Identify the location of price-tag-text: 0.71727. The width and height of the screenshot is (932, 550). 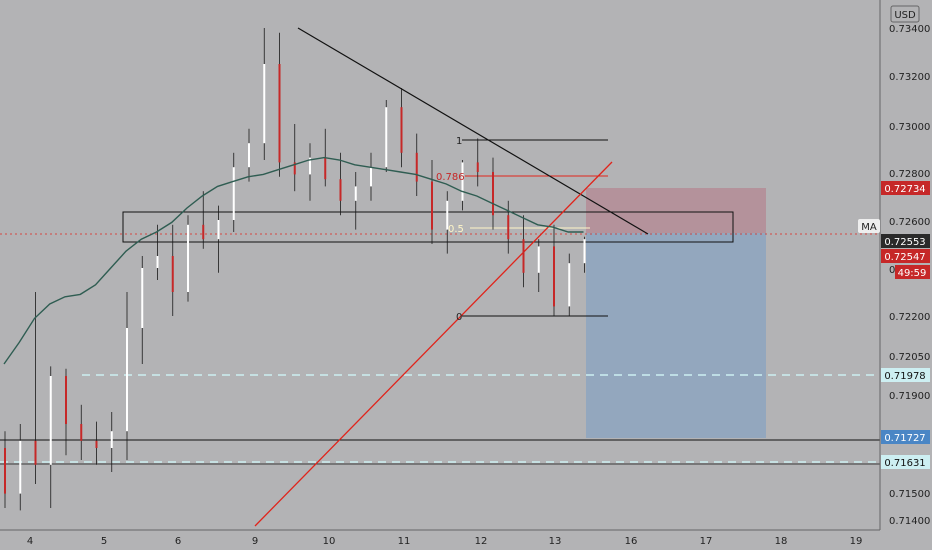
(904, 438).